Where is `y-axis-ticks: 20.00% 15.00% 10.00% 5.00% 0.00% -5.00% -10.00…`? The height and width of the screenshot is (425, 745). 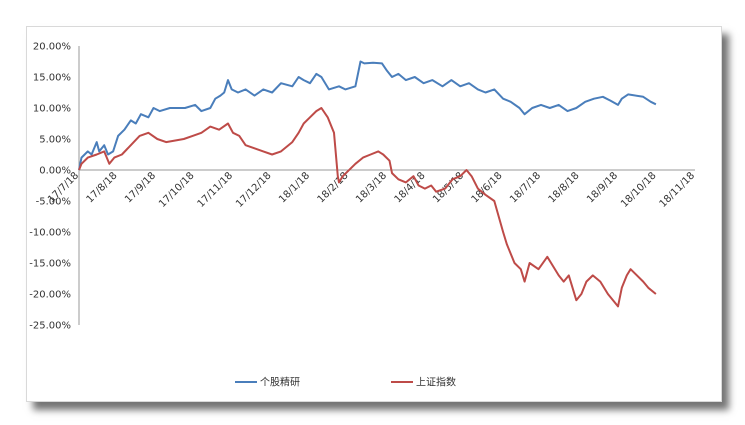 y-axis-ticks: 20.00% 15.00% 10.00% 5.00% 0.00% -5.00% -10.00… is located at coordinates (50, 187).